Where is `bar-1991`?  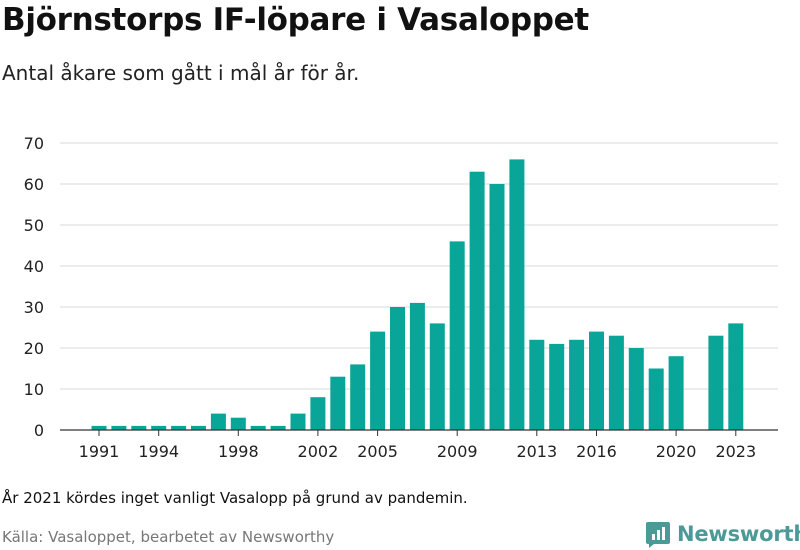
bar-1991 is located at coordinates (99, 427).